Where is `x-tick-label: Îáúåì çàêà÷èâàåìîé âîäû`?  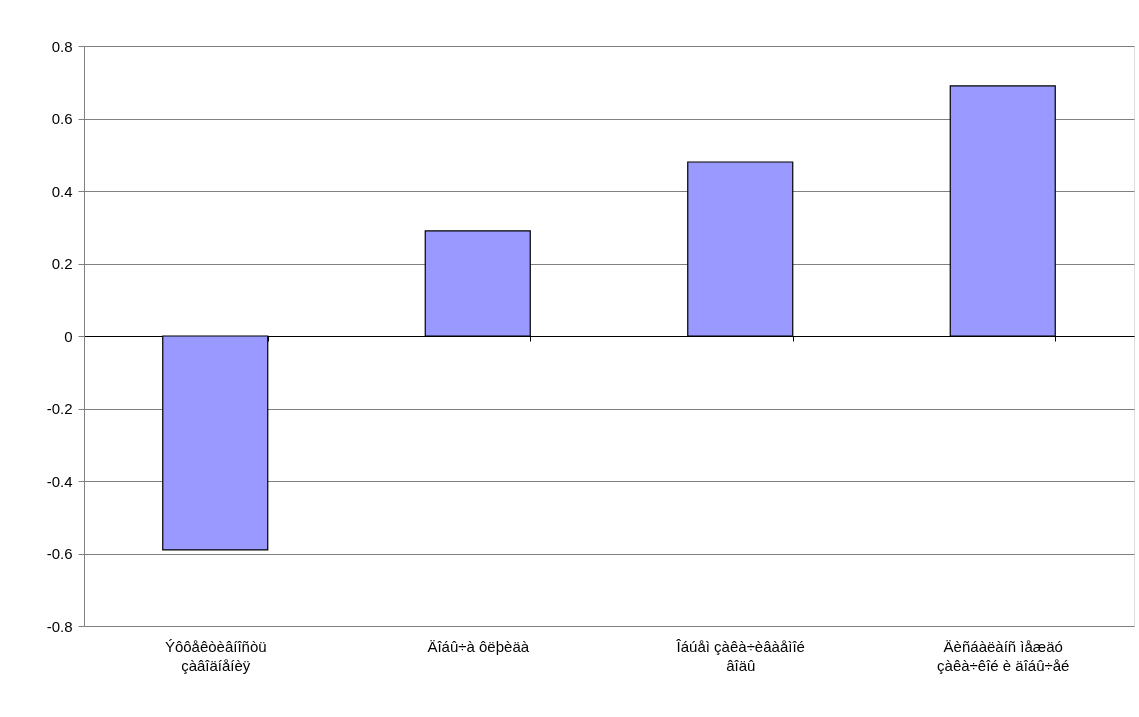
x-tick-label: Îáúåì çàêà÷èâàåìîé âîäû is located at coordinates (740, 655).